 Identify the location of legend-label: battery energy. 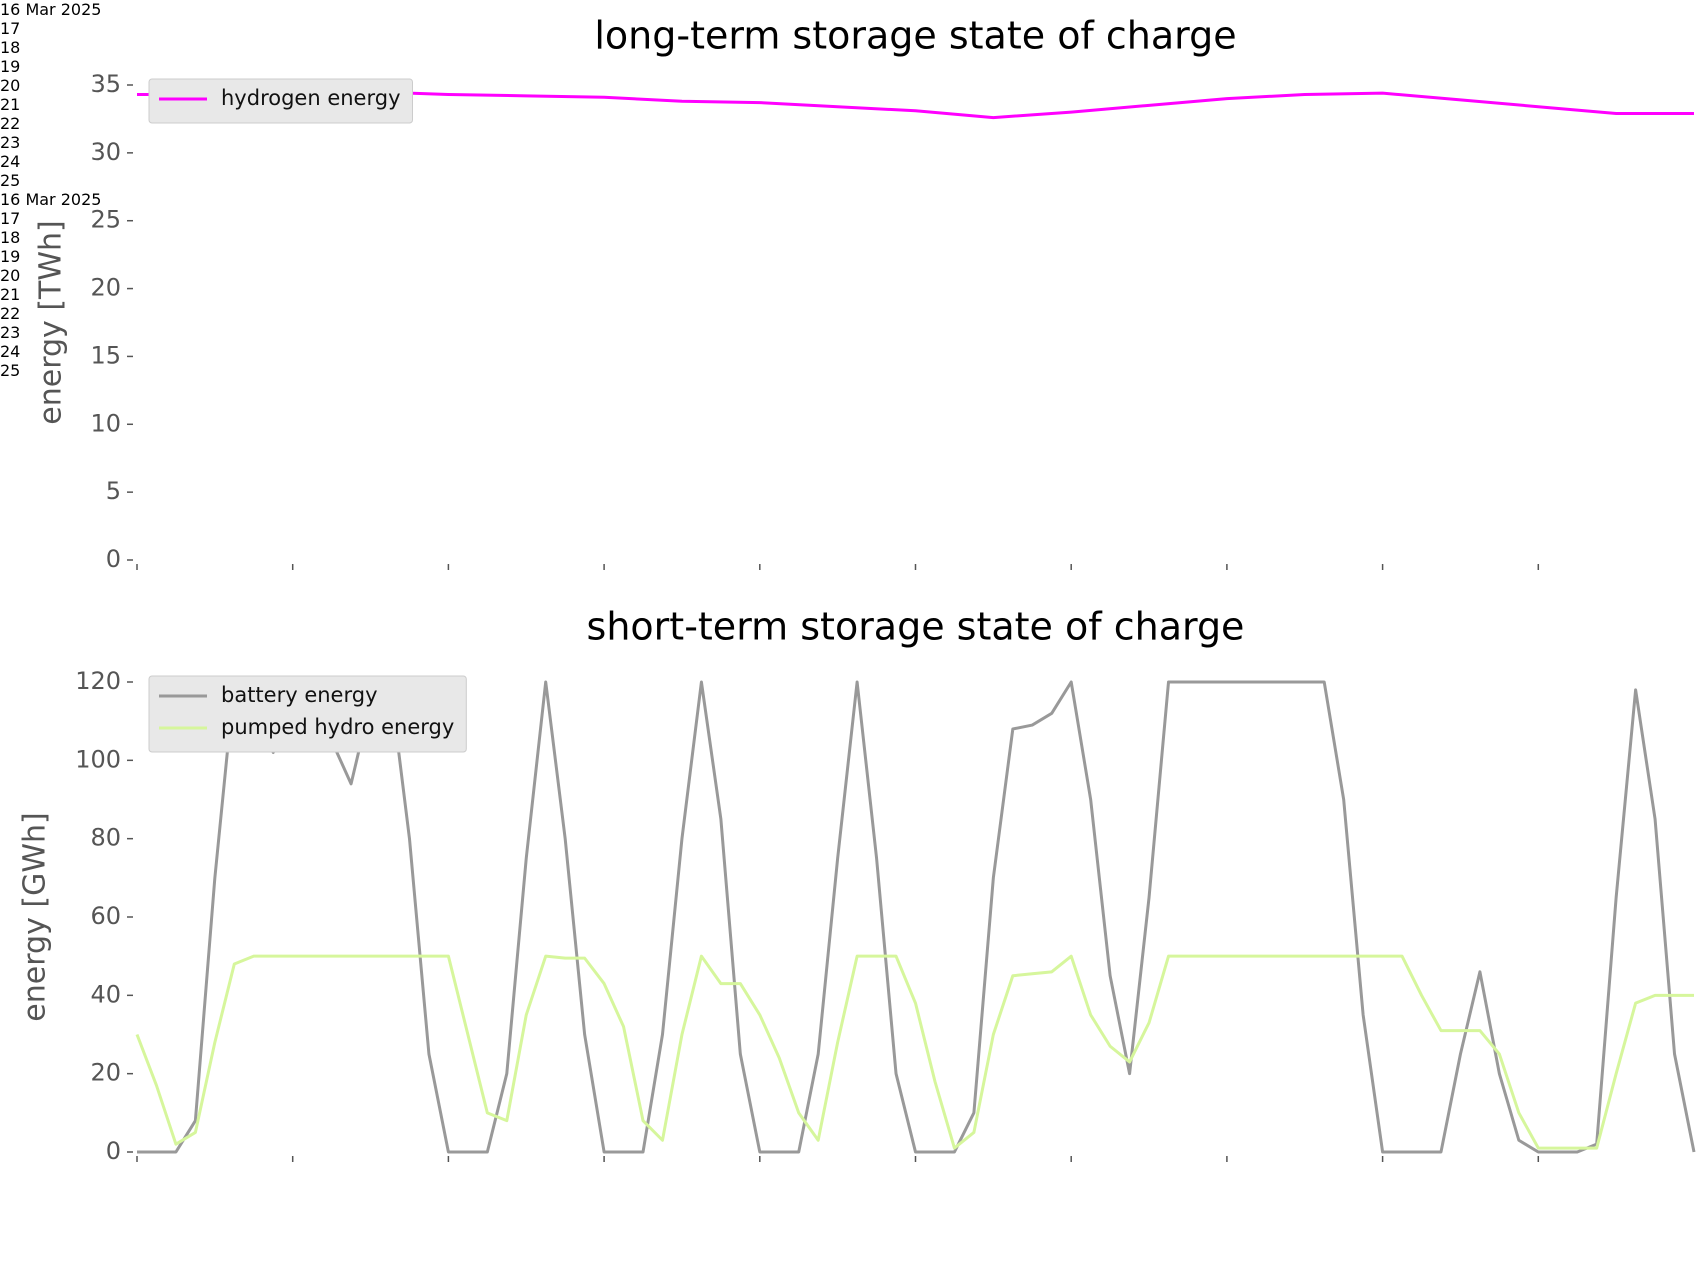
(299, 695).